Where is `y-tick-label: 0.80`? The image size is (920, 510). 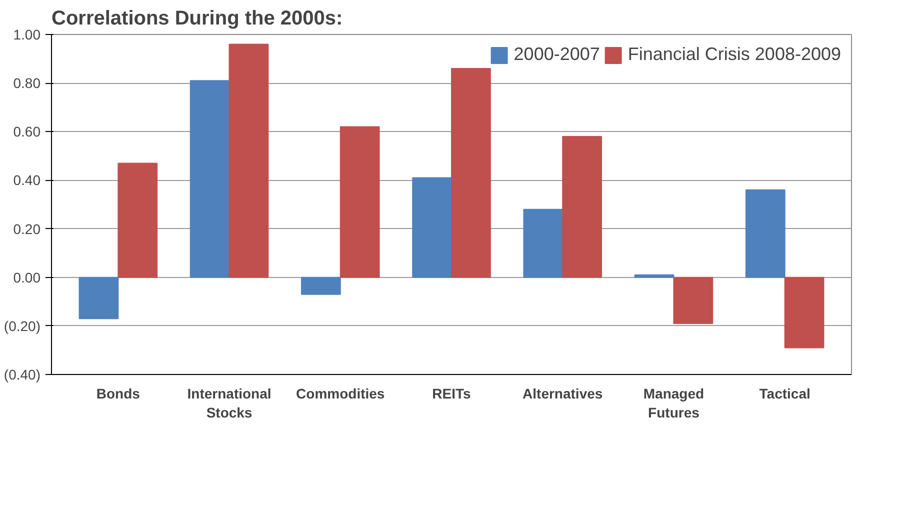
y-tick-label: 0.80 is located at coordinates (27, 83).